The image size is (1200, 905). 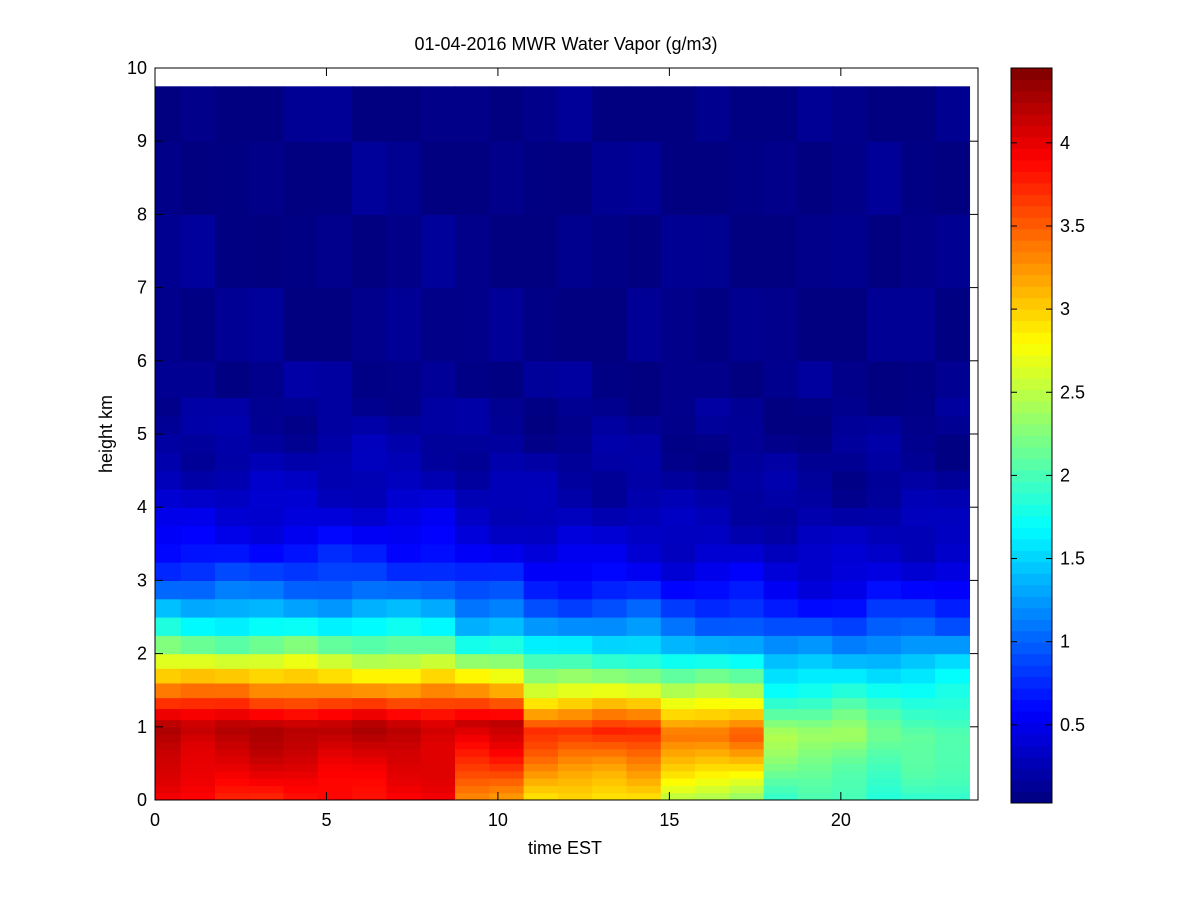 I want to click on colorbar-tick-label: 3, so click(x=1065, y=309).